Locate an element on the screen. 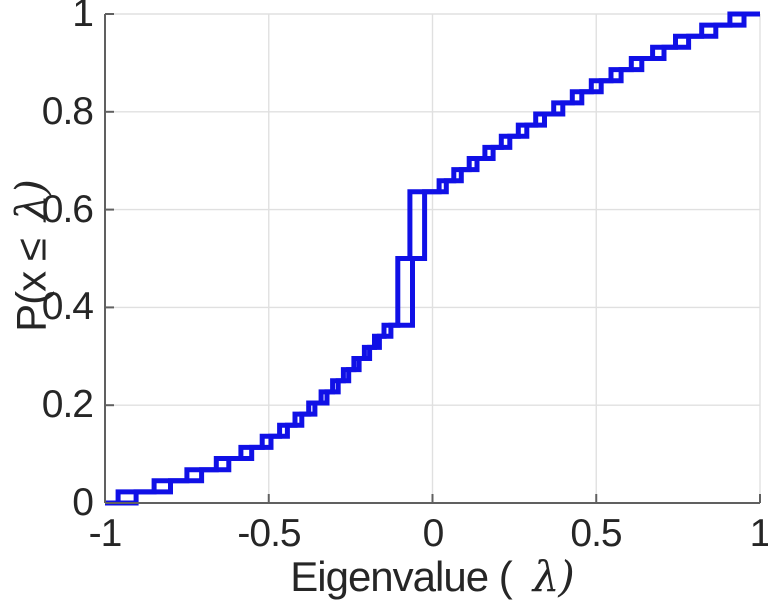 The image size is (768, 600). y-axis-tick-label: 0.2 is located at coordinates (67, 404).